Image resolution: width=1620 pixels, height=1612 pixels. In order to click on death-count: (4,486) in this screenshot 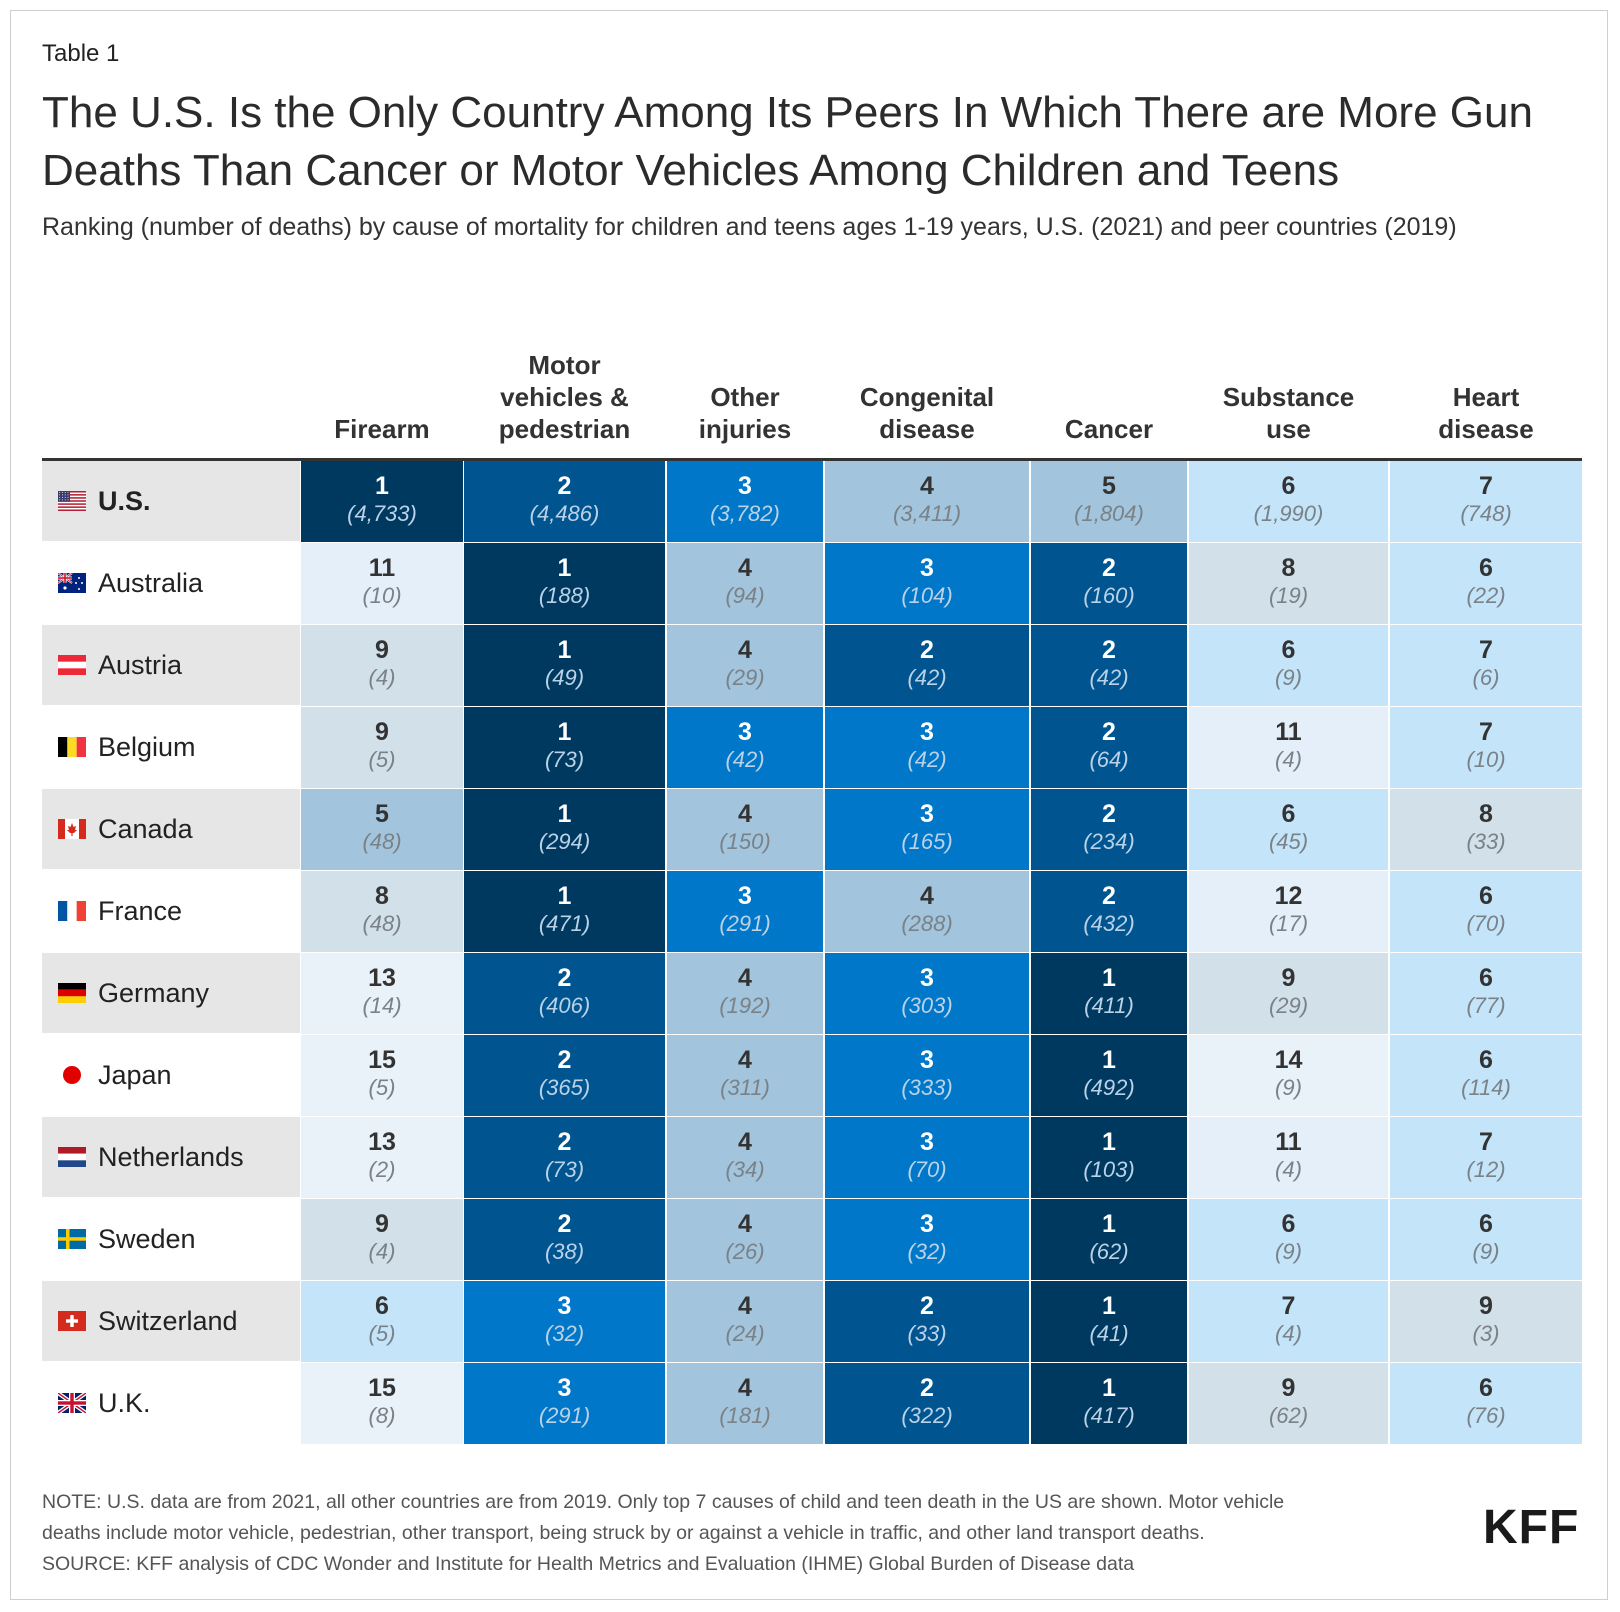, I will do `click(564, 513)`.